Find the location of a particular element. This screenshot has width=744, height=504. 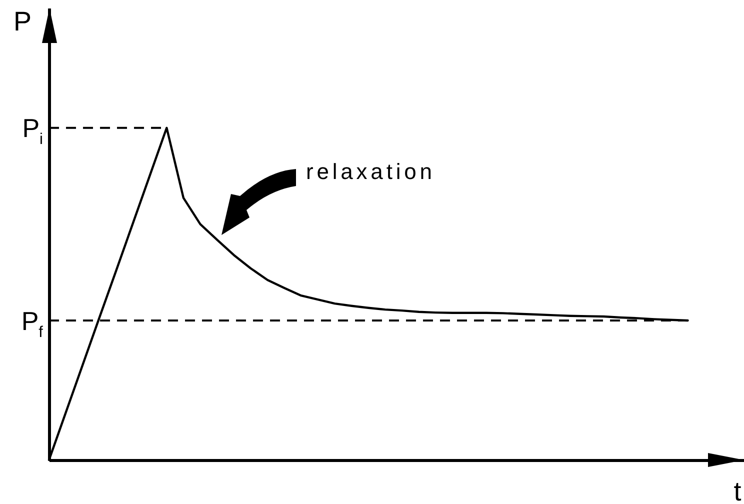

ref-line-label: P$_{i}$ is located at coordinates (32, 130).